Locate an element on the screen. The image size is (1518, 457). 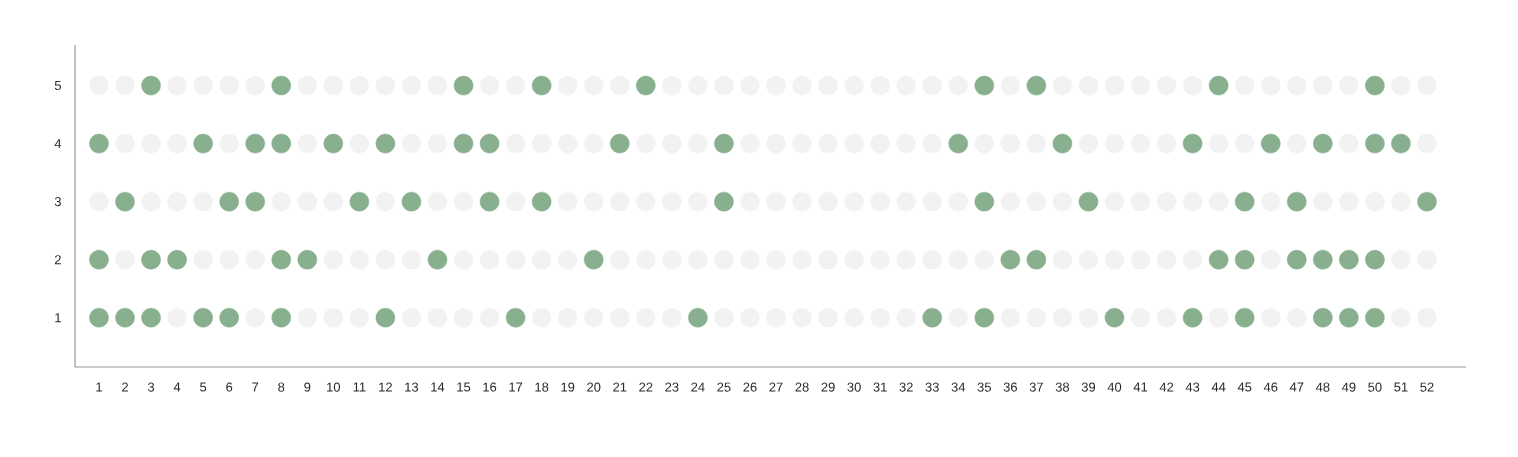
x-tick-label: 13 is located at coordinates (412, 387).